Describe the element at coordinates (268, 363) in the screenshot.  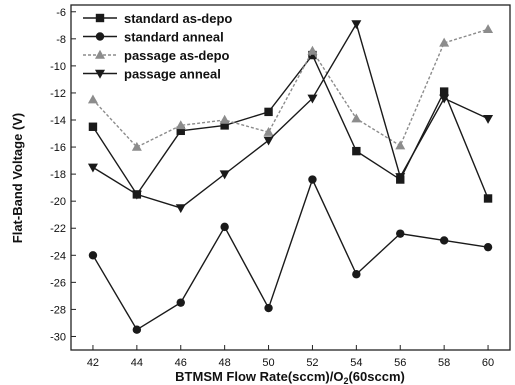
I see `x-tick-label: 50` at that location.